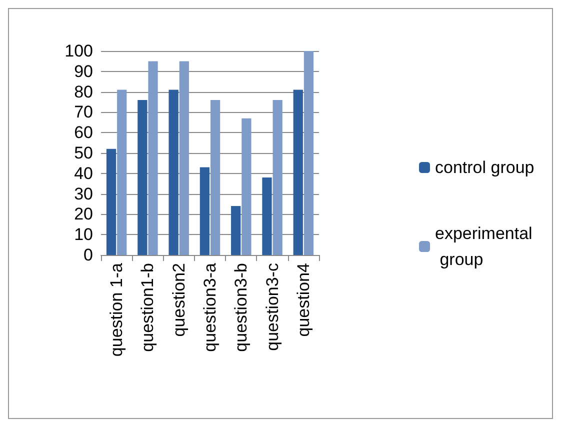 The height and width of the screenshot is (429, 563). Describe the element at coordinates (83, 234) in the screenshot. I see `y-tick-label: 10` at that location.